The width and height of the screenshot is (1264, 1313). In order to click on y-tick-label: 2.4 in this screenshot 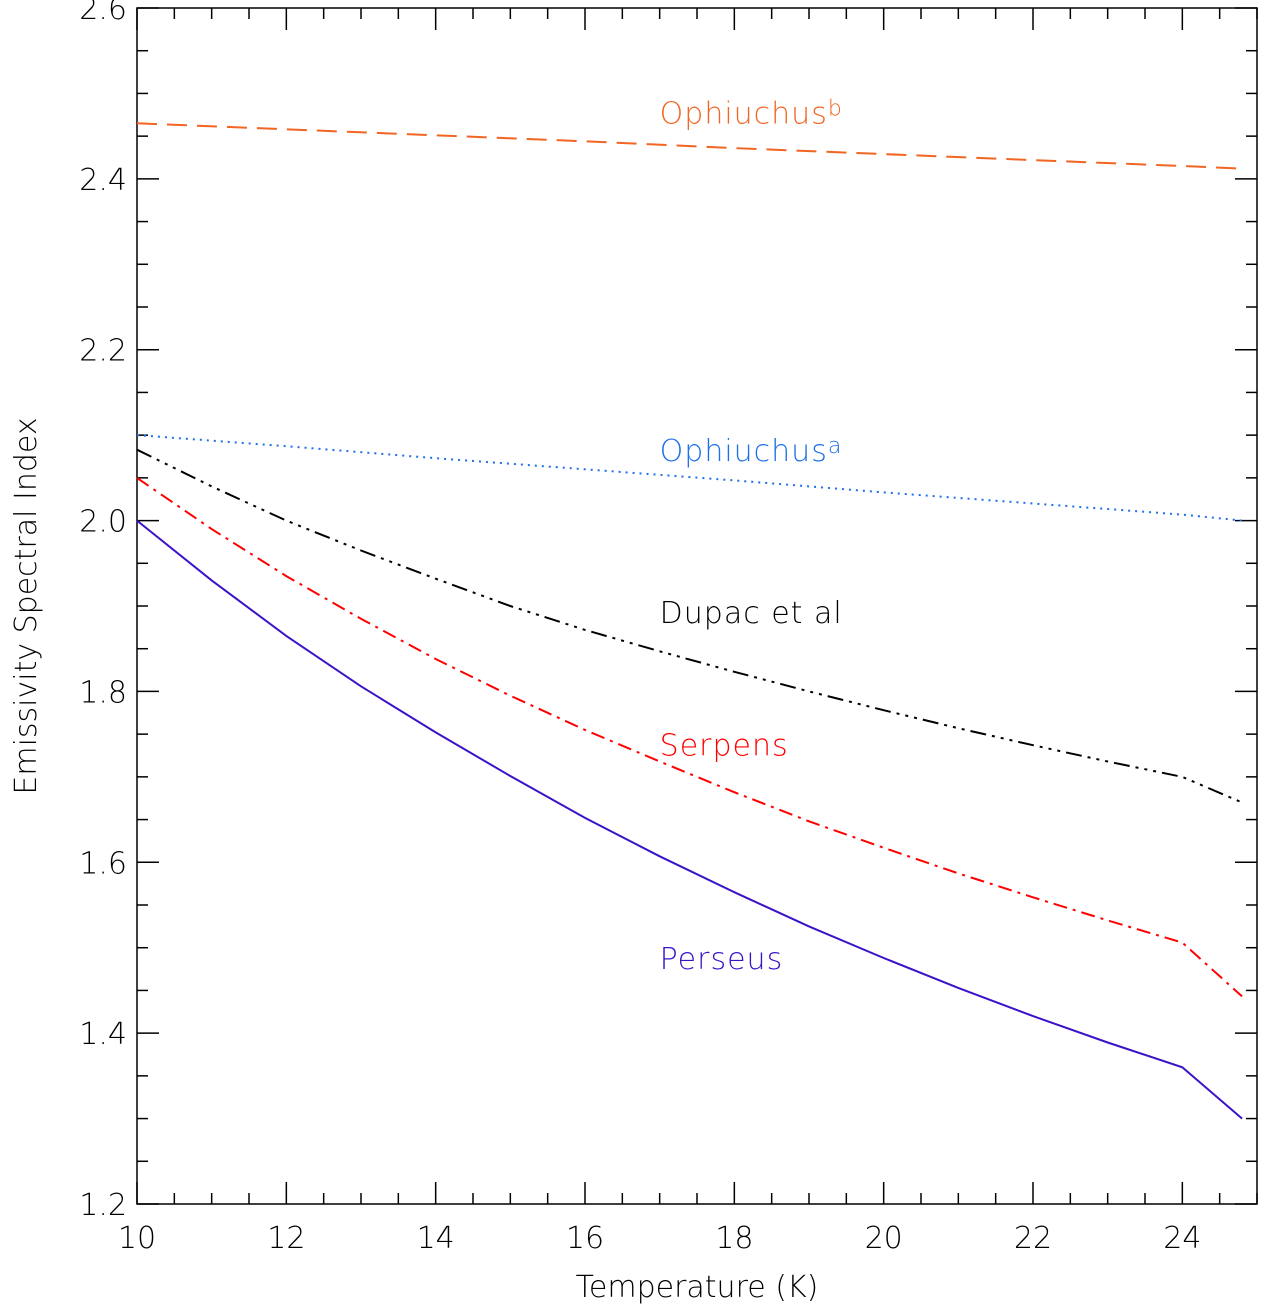, I will do `click(103, 180)`.